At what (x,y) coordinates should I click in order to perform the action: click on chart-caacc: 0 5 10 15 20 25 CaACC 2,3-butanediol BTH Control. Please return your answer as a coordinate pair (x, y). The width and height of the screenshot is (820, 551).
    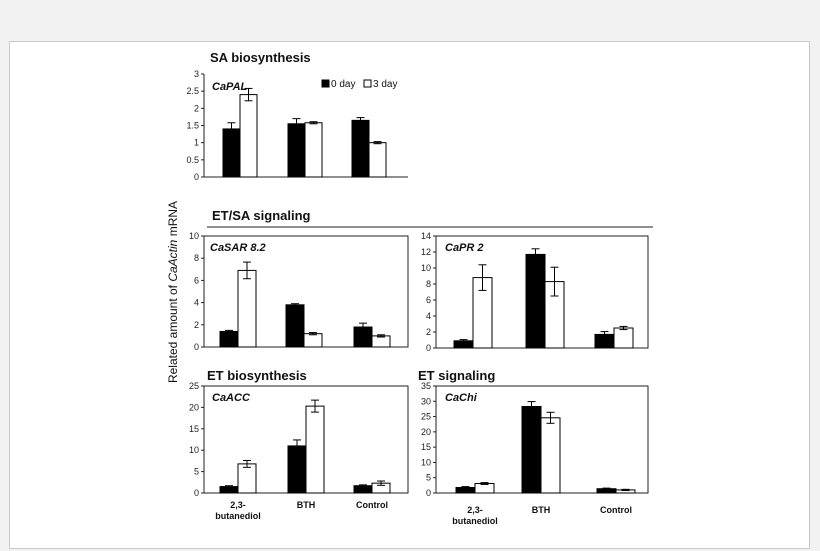
    Looking at the image, I should click on (299, 451).